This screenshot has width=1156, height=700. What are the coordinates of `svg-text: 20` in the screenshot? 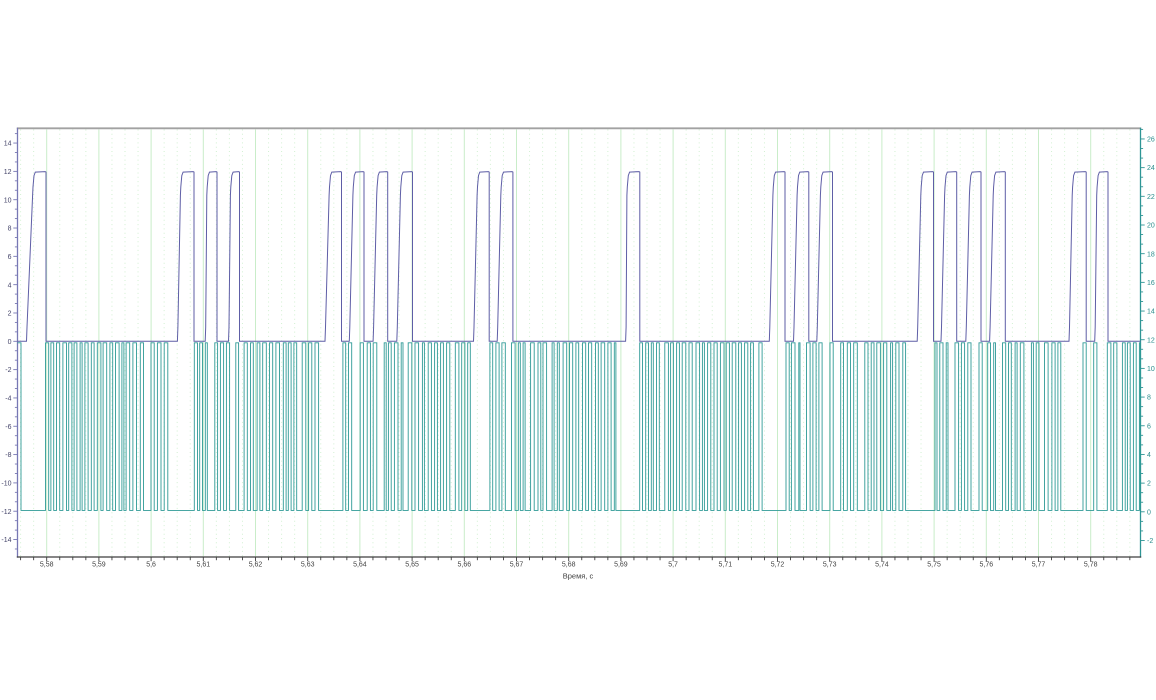 It's located at (1151, 226).